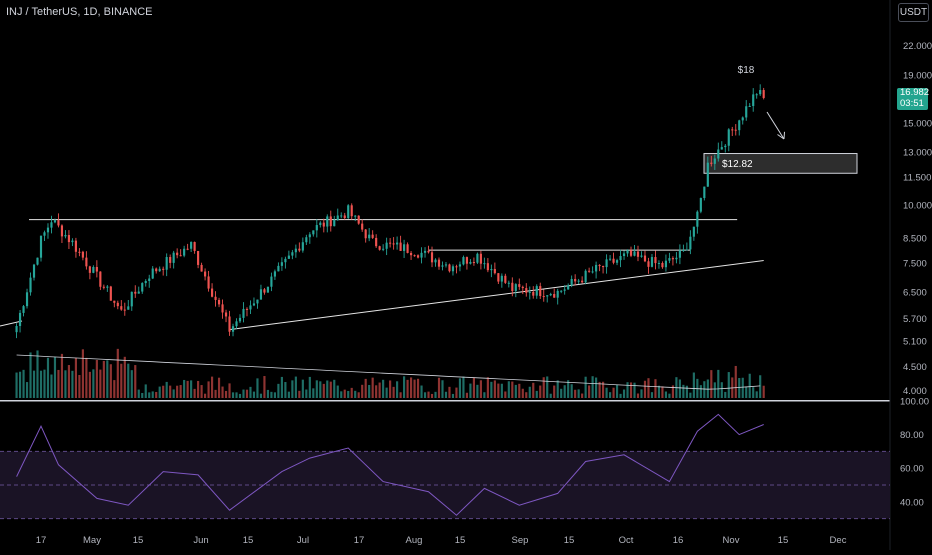  I want to click on time-tick-label: 15, so click(138, 540).